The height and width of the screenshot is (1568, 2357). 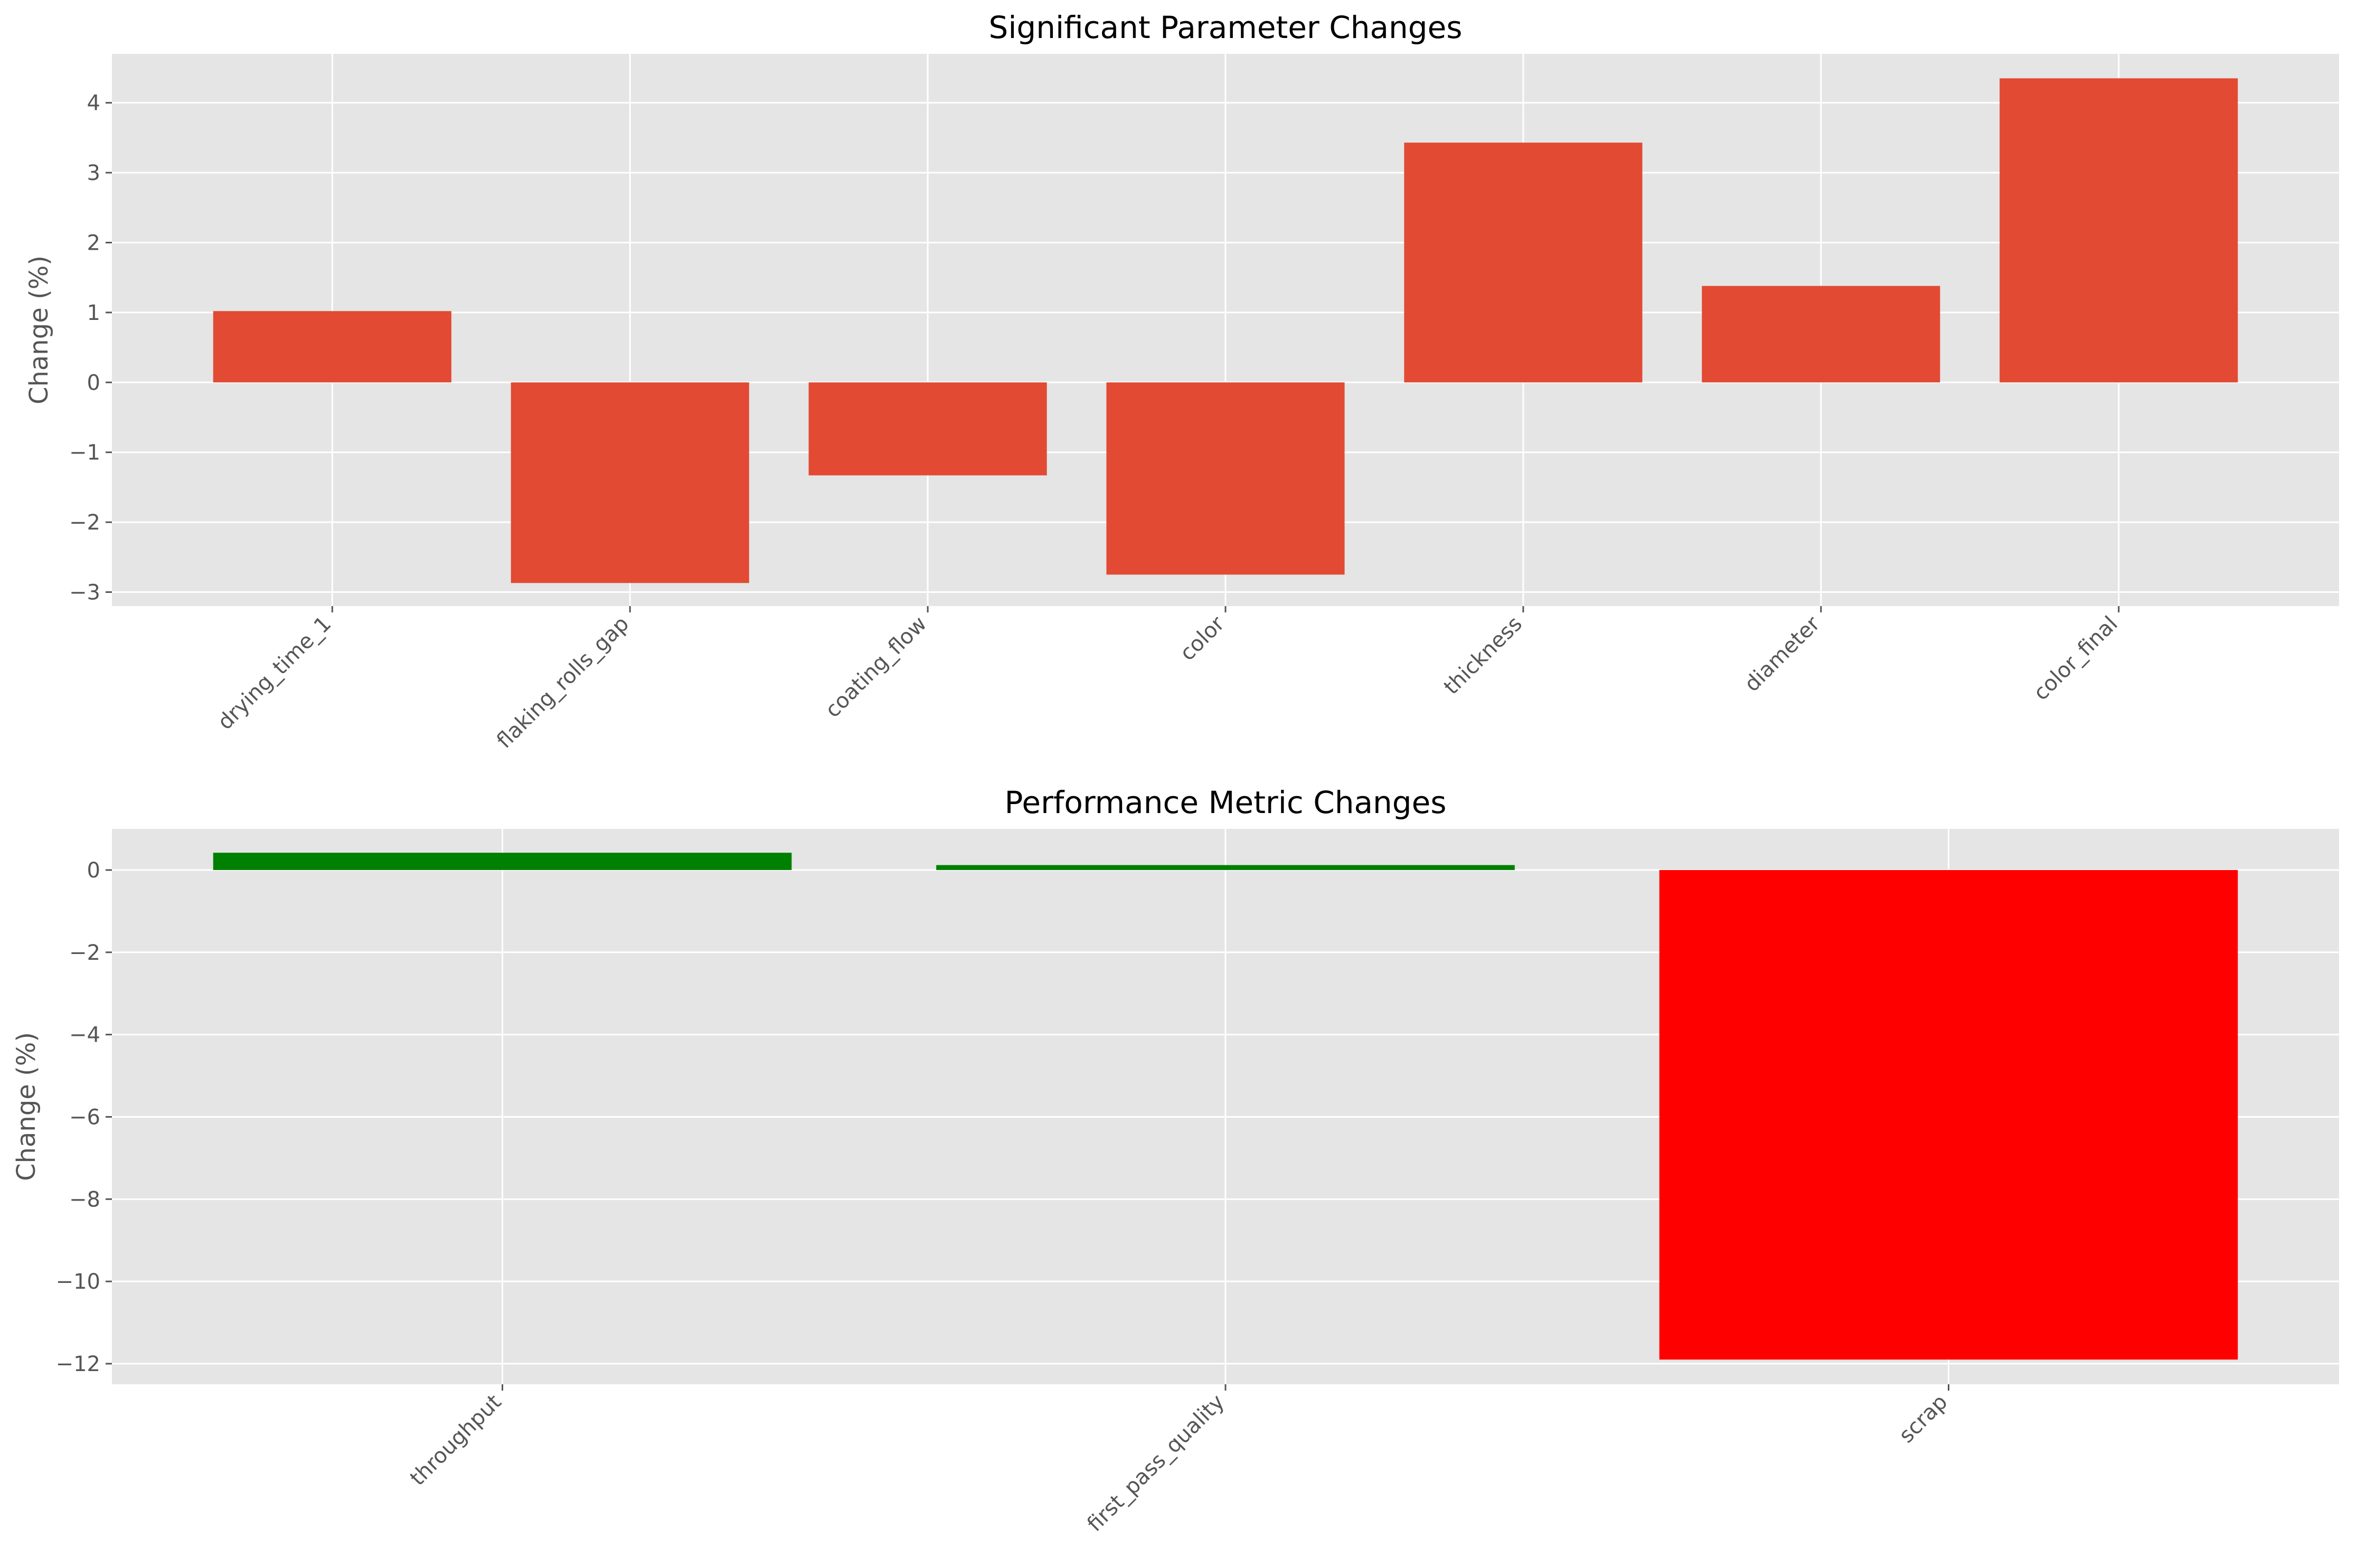 I want to click on chart-title: Significant Parameter Changes, so click(x=1226, y=27).